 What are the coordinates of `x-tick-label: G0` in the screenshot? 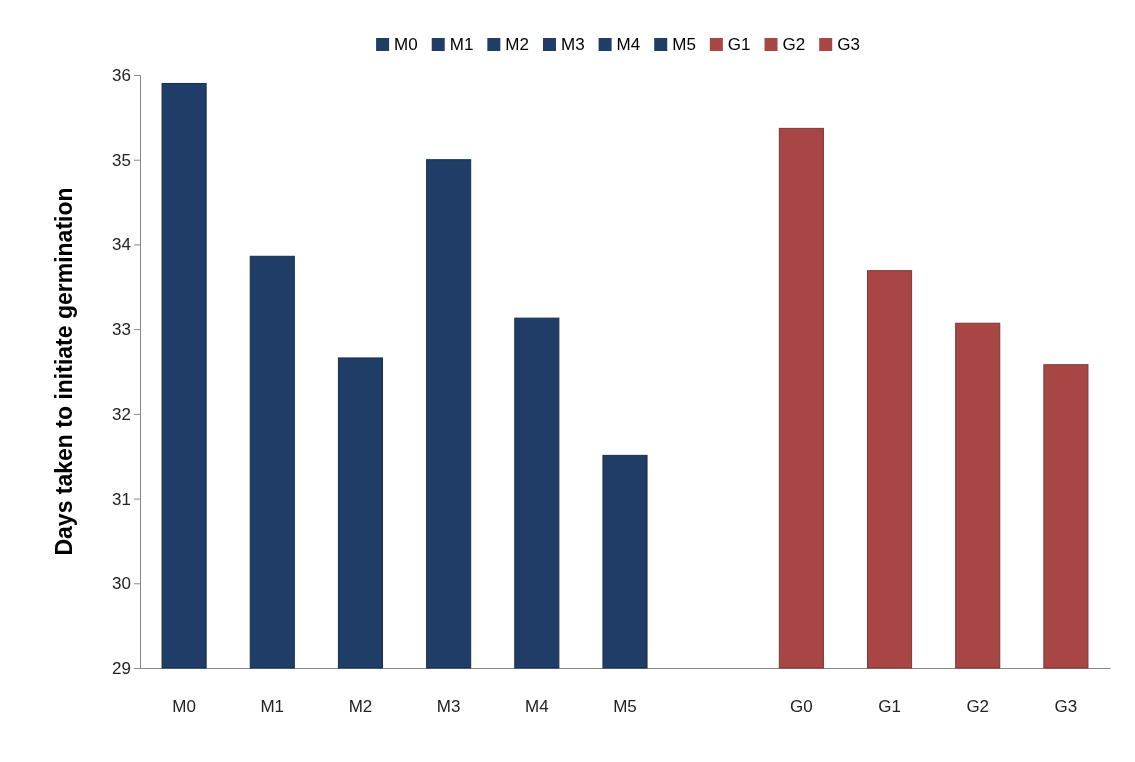 It's located at (801, 707).